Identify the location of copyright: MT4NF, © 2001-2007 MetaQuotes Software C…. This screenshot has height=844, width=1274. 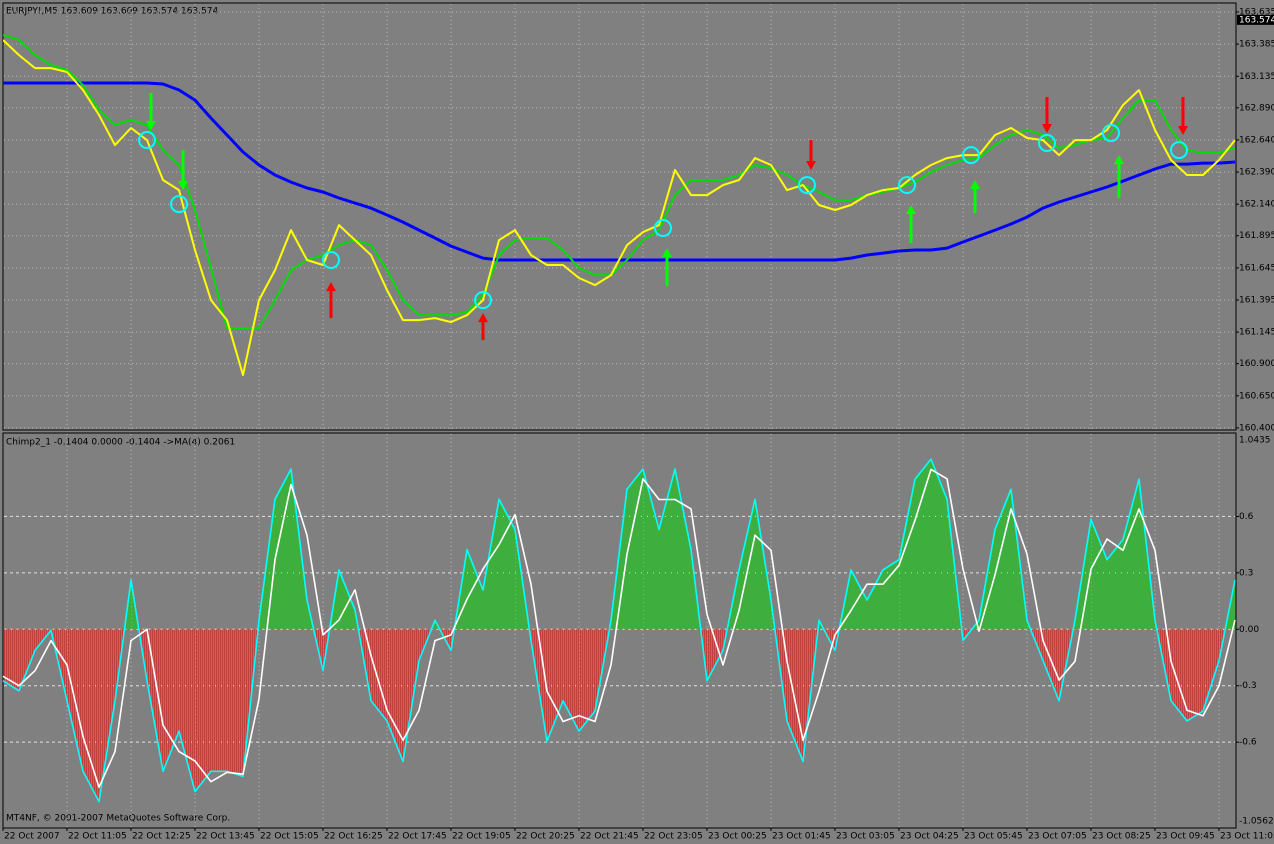
(118, 819).